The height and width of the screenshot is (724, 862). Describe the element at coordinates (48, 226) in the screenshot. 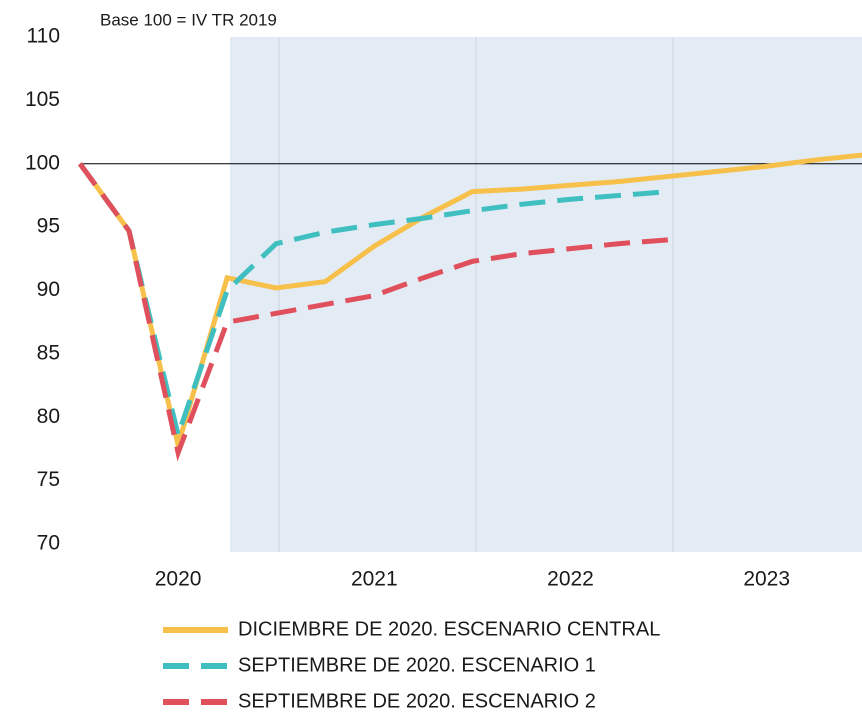

I see `y-tick-label: 95` at that location.